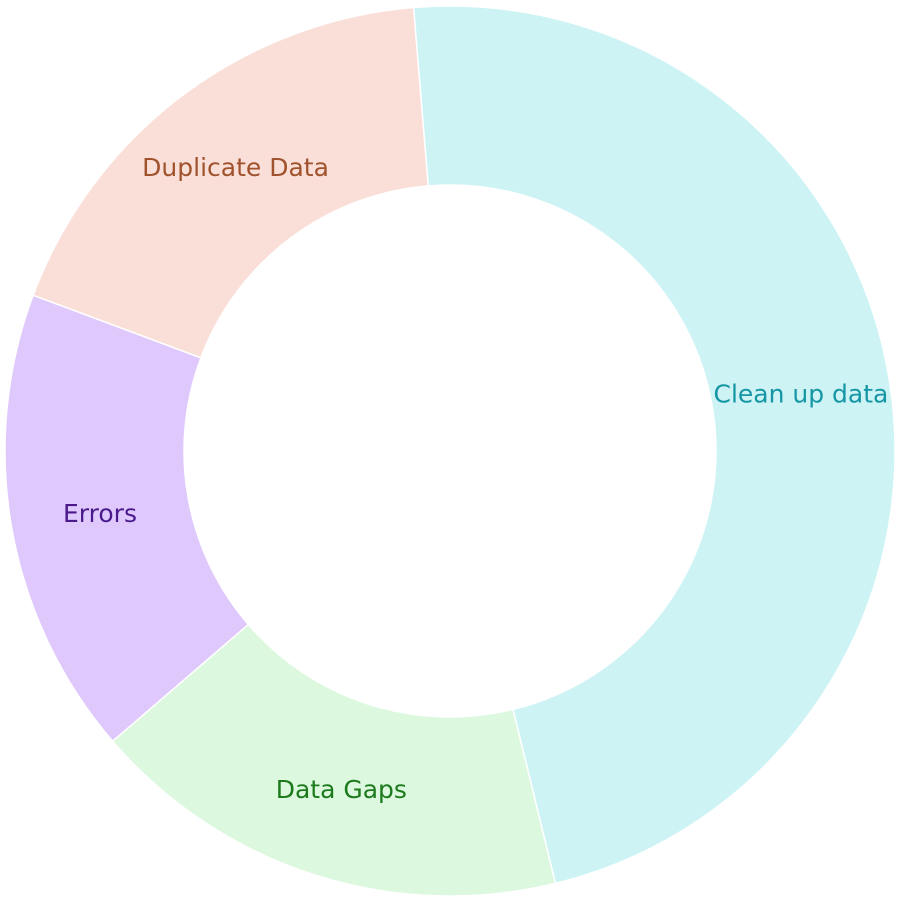 Image resolution: width=902 pixels, height=901 pixels. What do you see at coordinates (100, 513) in the screenshot?
I see `slice-label-errors: Errors` at bounding box center [100, 513].